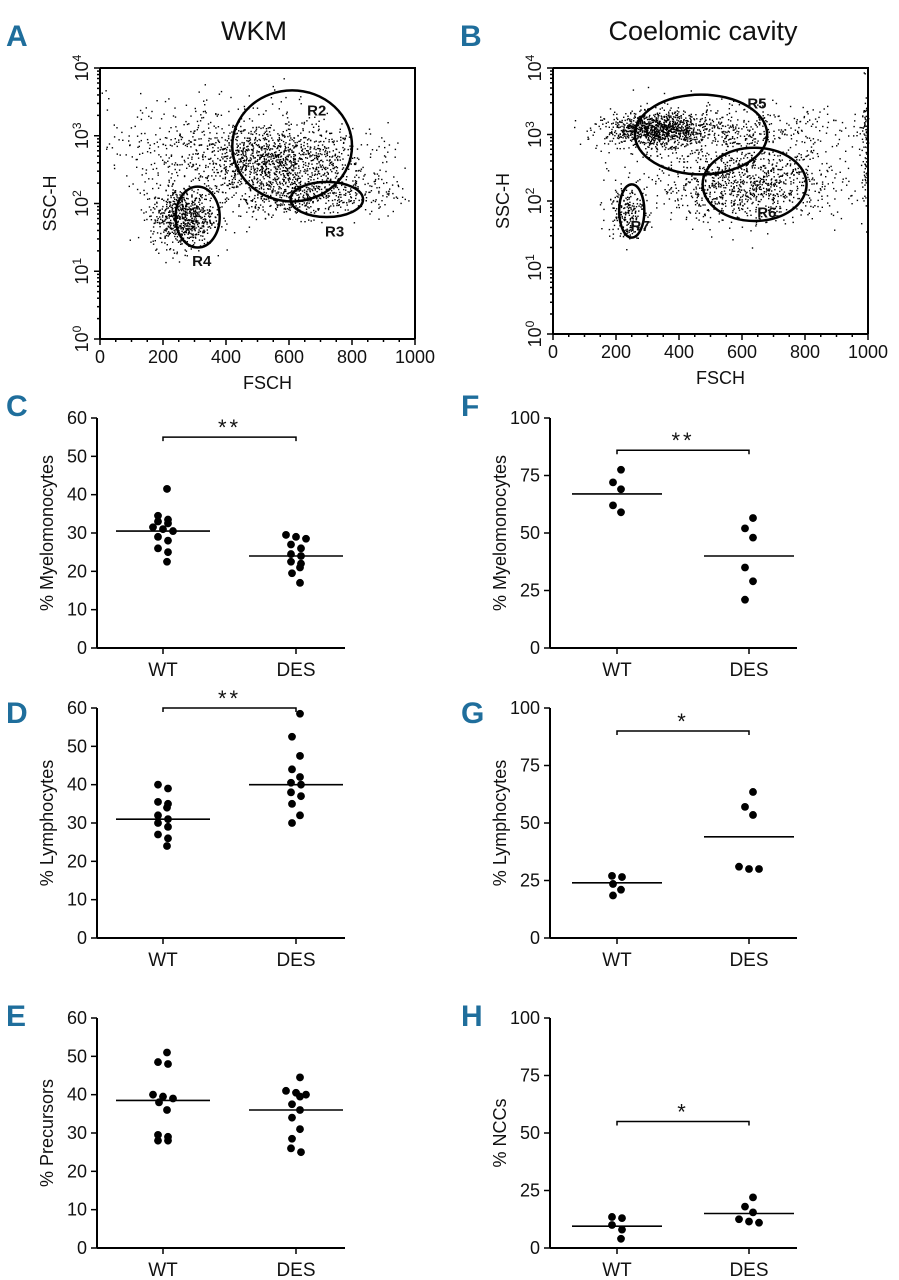 This screenshot has height=1280, width=899. What do you see at coordinates (202, 261) in the screenshot?
I see `gate-label-r4: R4` at bounding box center [202, 261].